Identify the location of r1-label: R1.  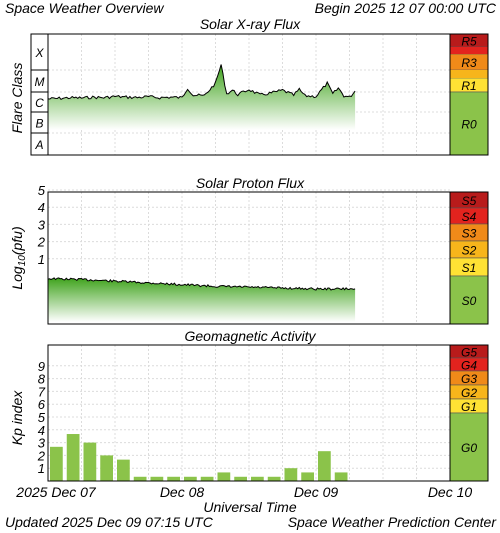
(468, 86).